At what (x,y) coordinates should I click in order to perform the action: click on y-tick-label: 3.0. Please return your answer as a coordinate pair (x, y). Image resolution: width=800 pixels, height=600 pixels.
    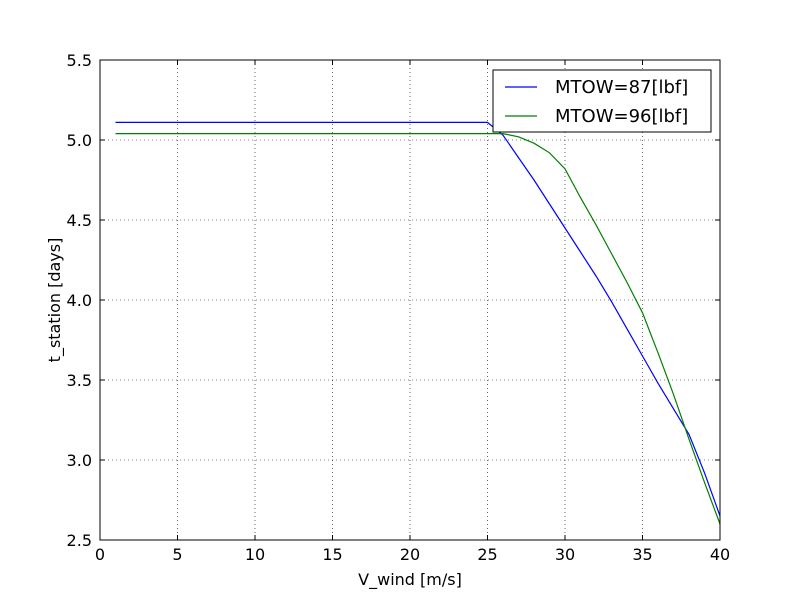
    Looking at the image, I should click on (79, 460).